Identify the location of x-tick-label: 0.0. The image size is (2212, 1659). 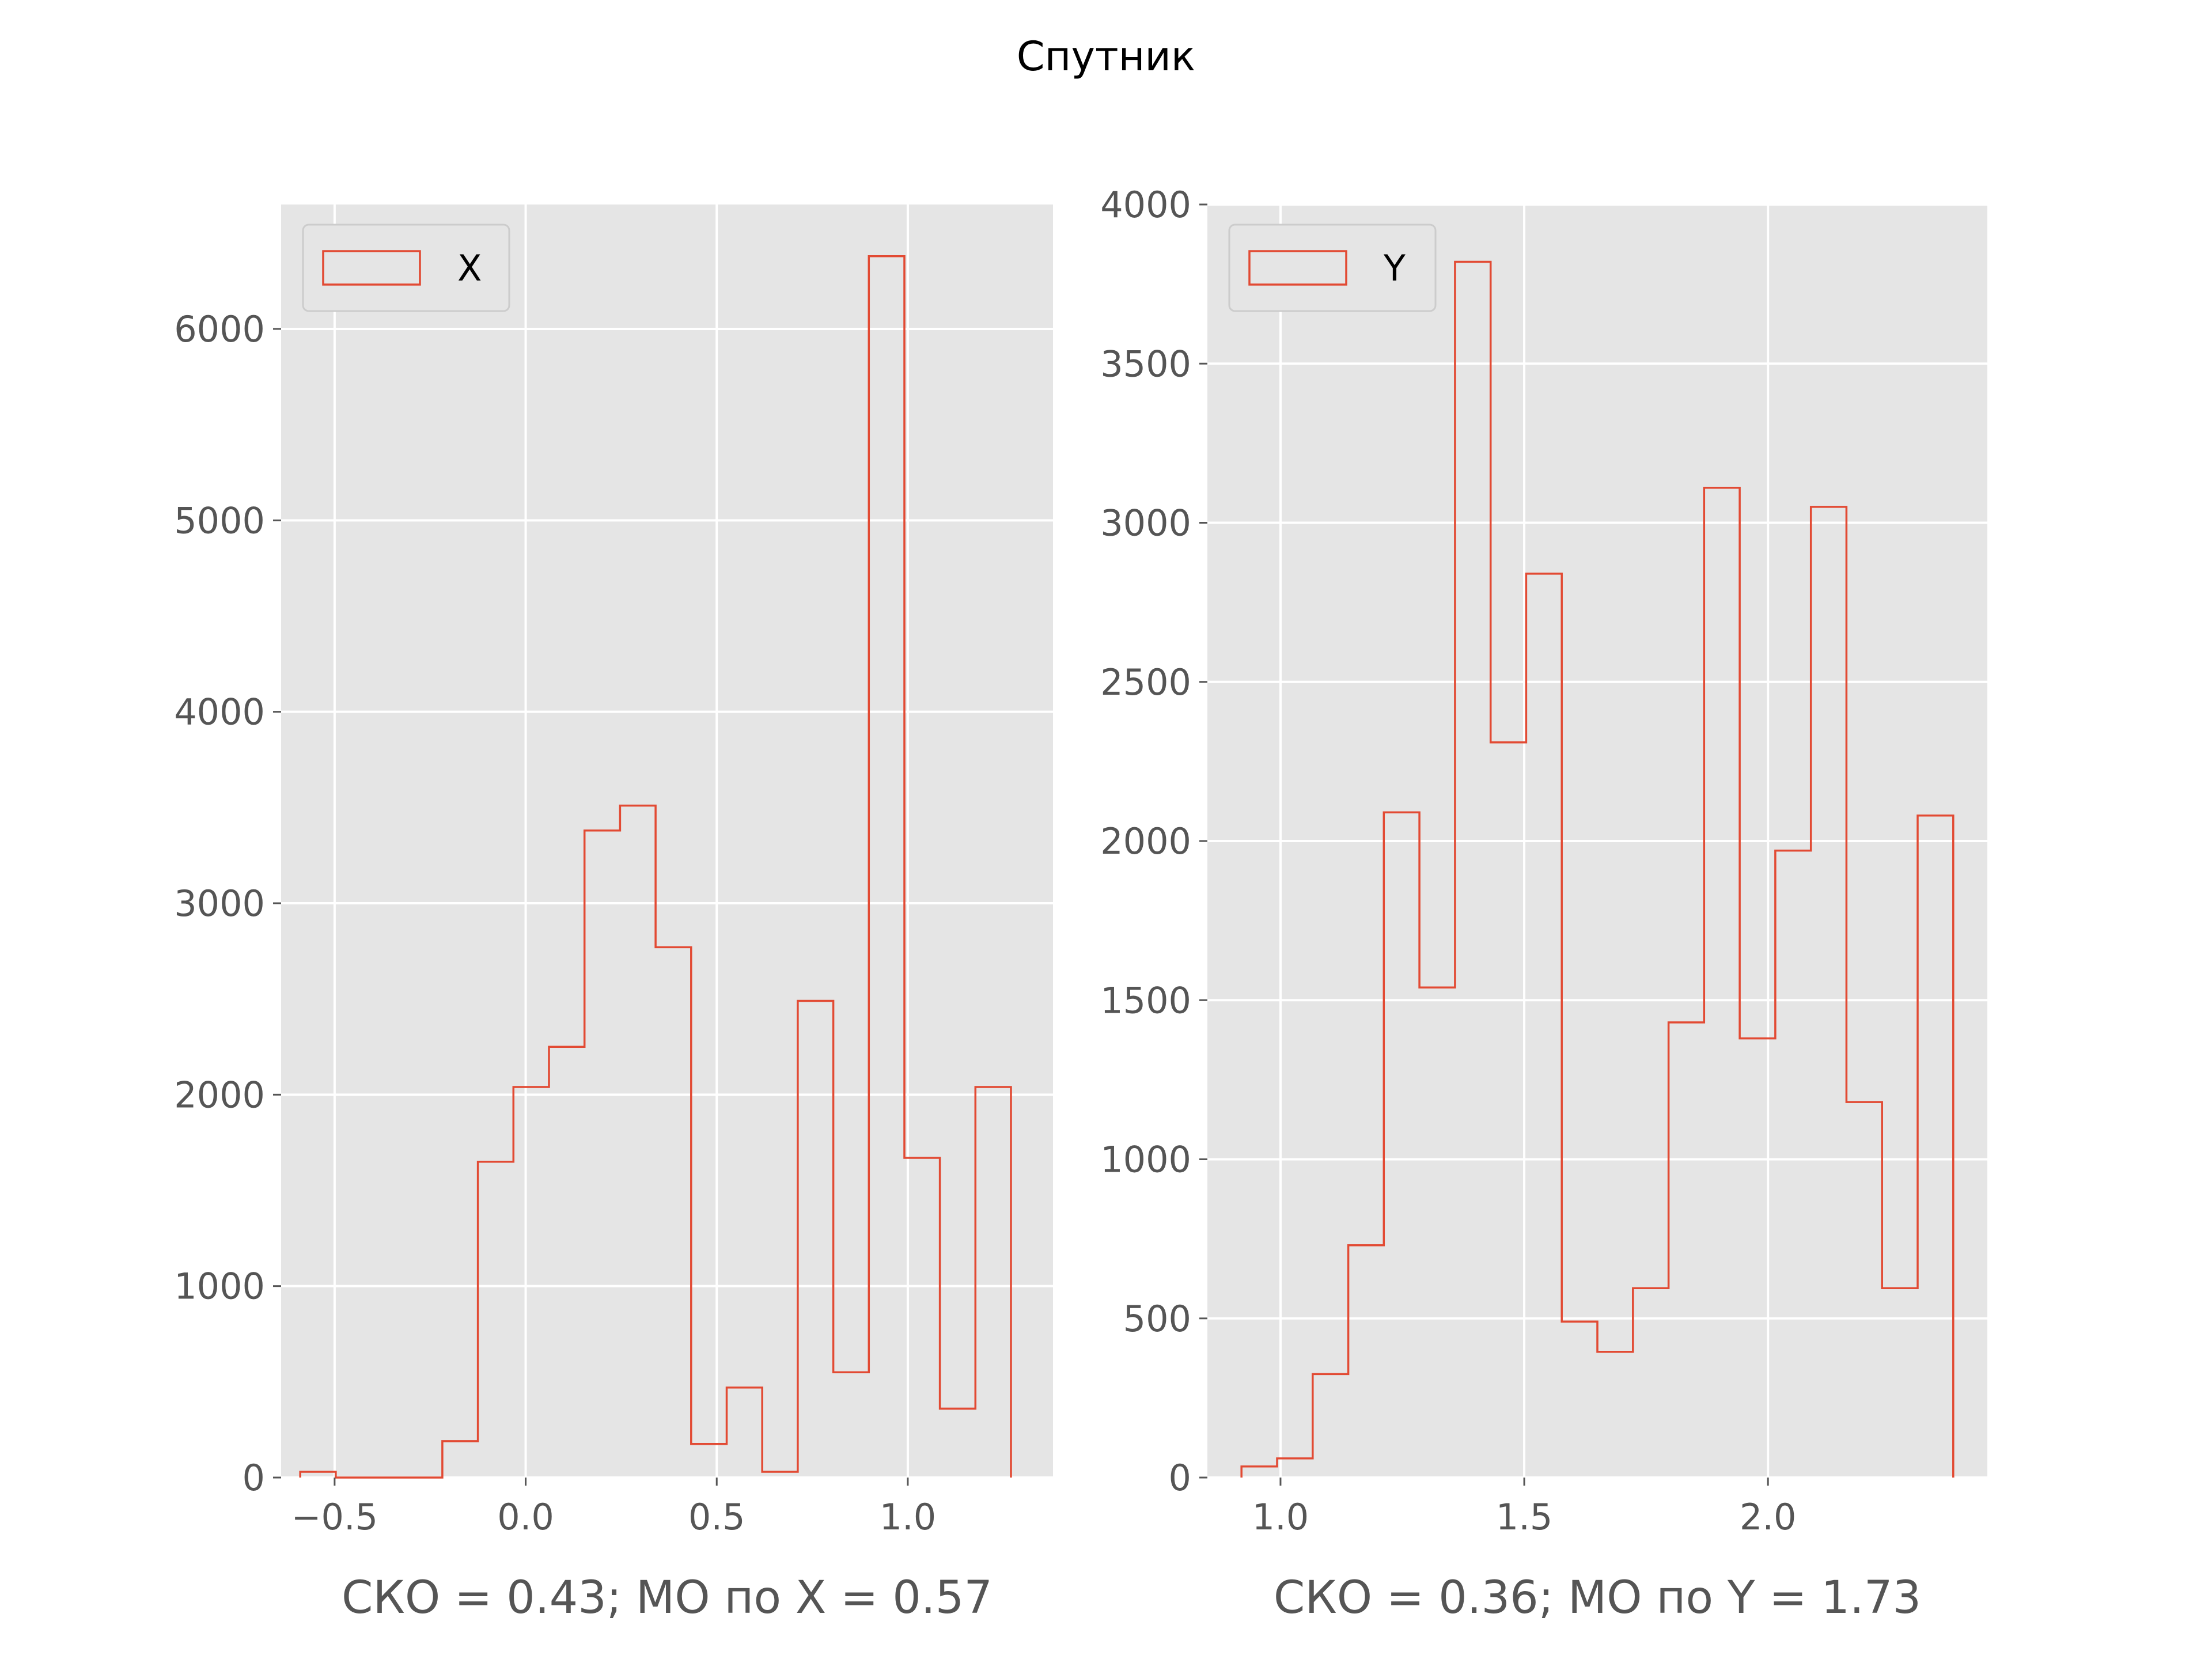
(525, 1517).